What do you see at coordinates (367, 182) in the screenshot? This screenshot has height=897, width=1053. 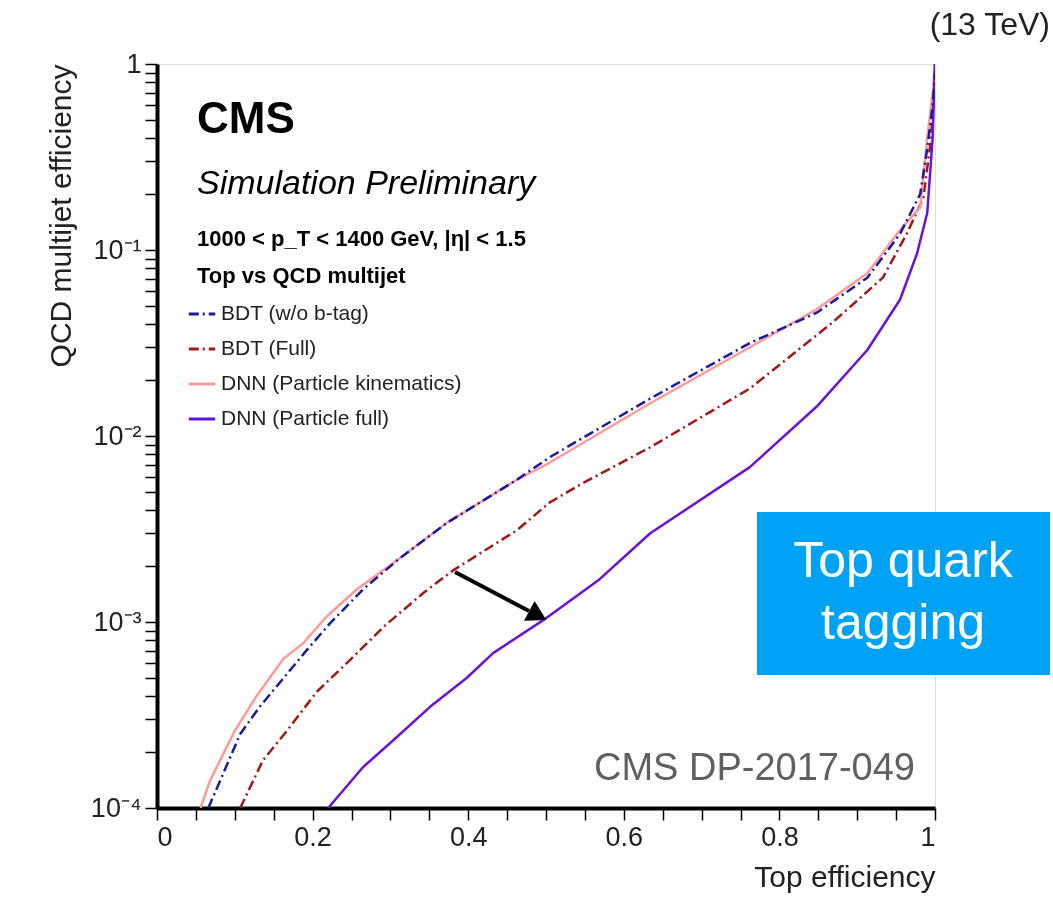 I see `annotation: Simulation Preliminary` at bounding box center [367, 182].